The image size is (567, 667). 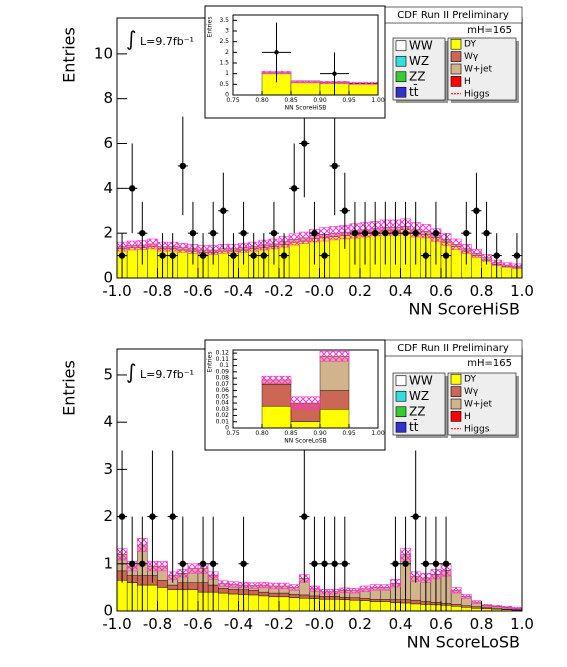 I want to click on y-tick-label: 2, so click(x=227, y=52).